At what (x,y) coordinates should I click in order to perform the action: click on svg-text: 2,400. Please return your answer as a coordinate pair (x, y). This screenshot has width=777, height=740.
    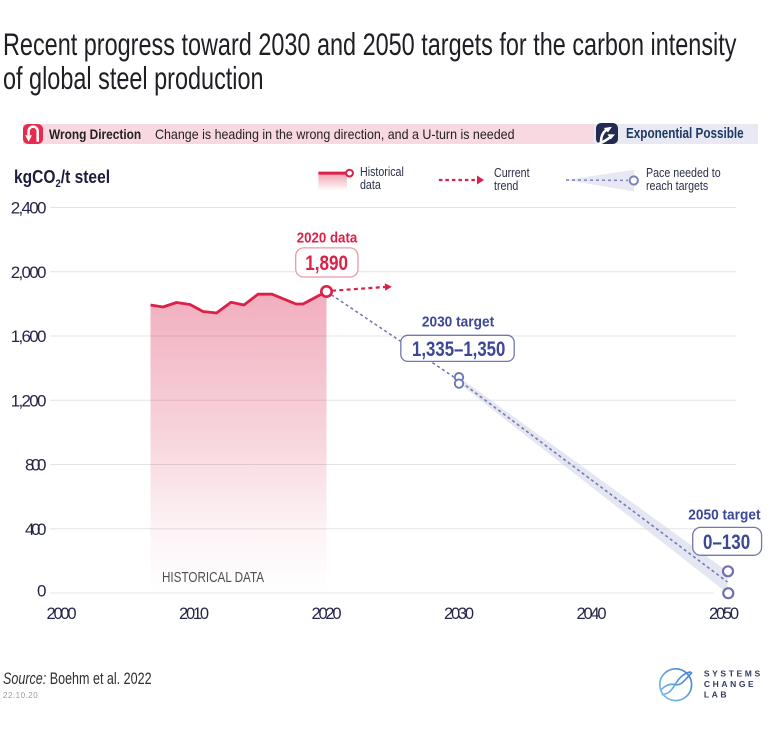
    Looking at the image, I should click on (29, 208).